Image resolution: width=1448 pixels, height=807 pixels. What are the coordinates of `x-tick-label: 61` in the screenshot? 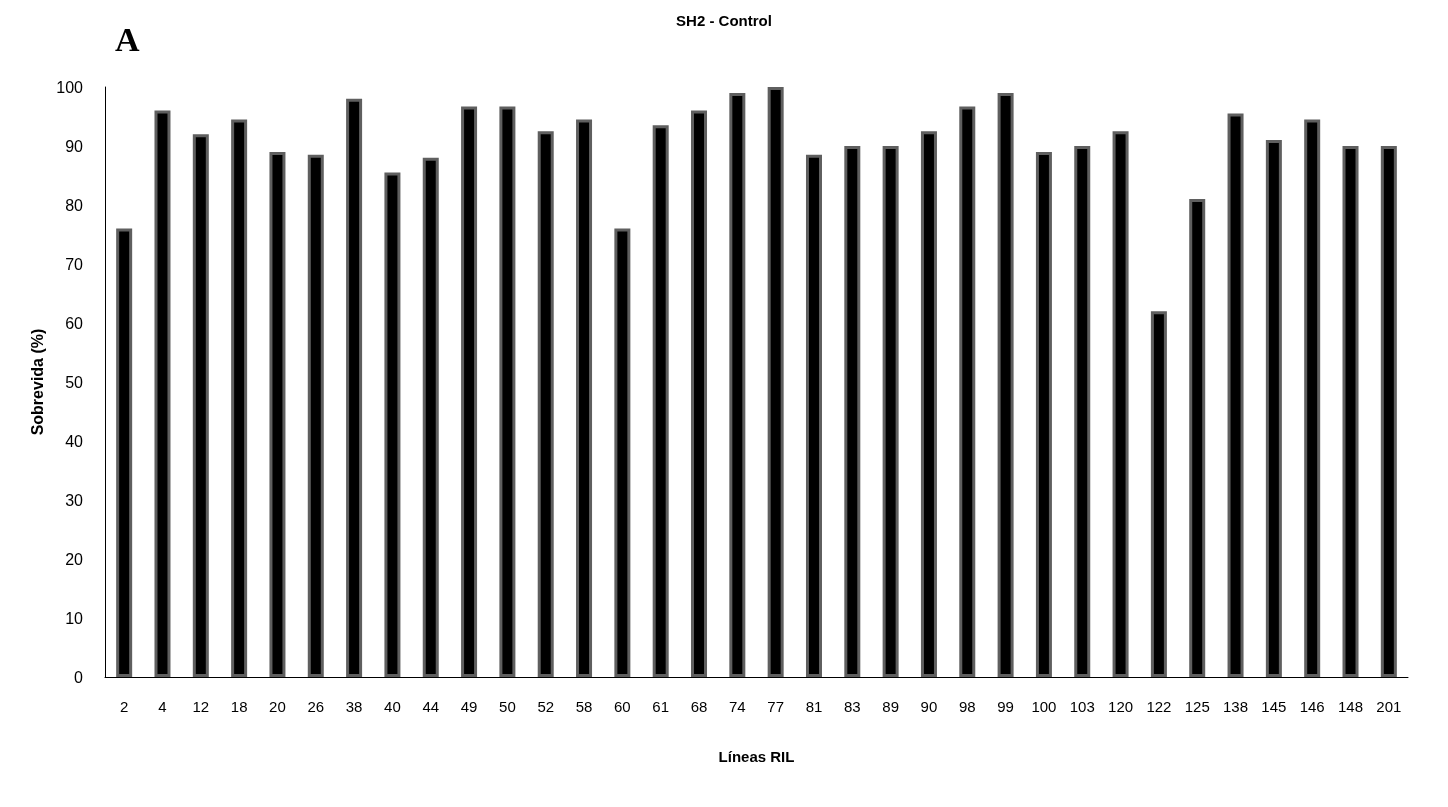 It's located at (661, 706).